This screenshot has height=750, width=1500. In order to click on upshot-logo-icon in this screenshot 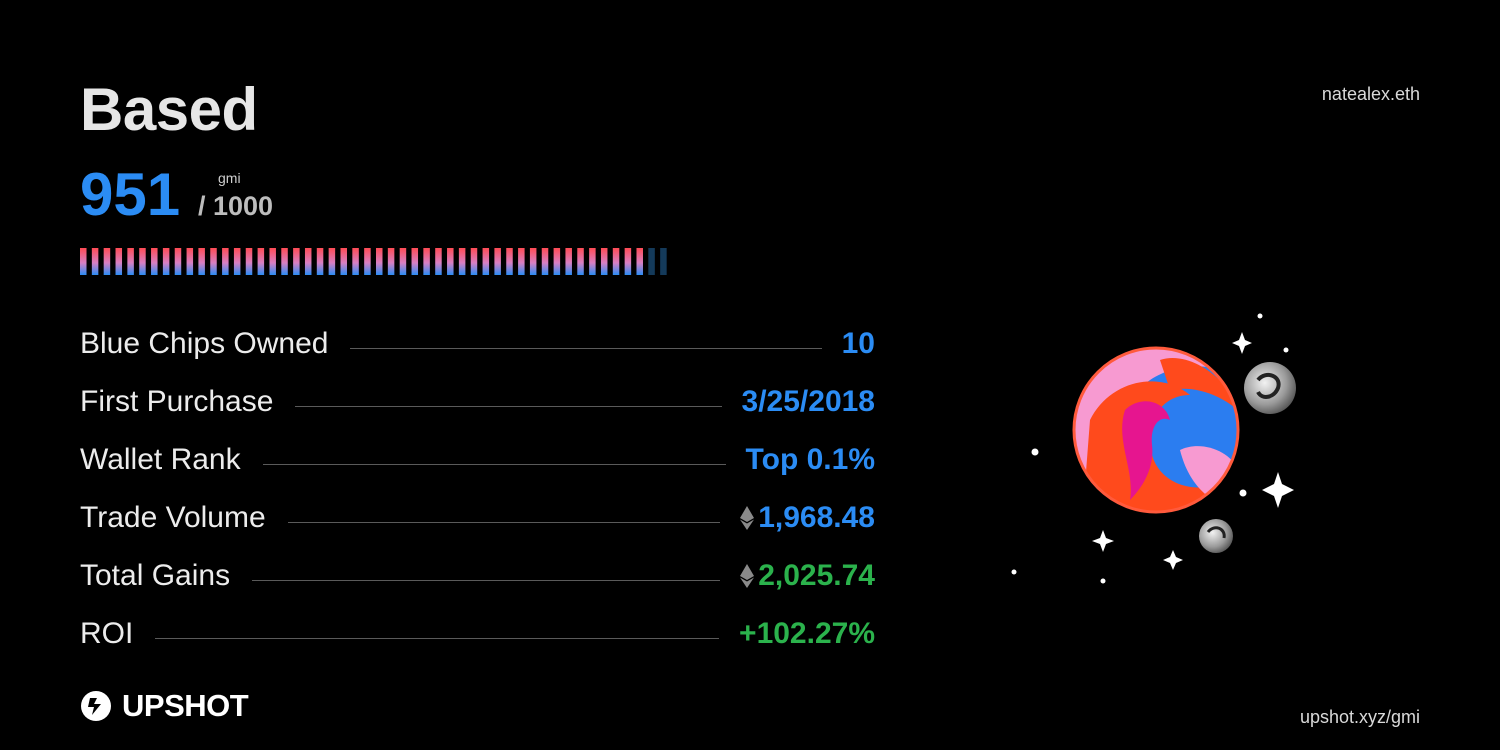, I will do `click(96, 706)`.